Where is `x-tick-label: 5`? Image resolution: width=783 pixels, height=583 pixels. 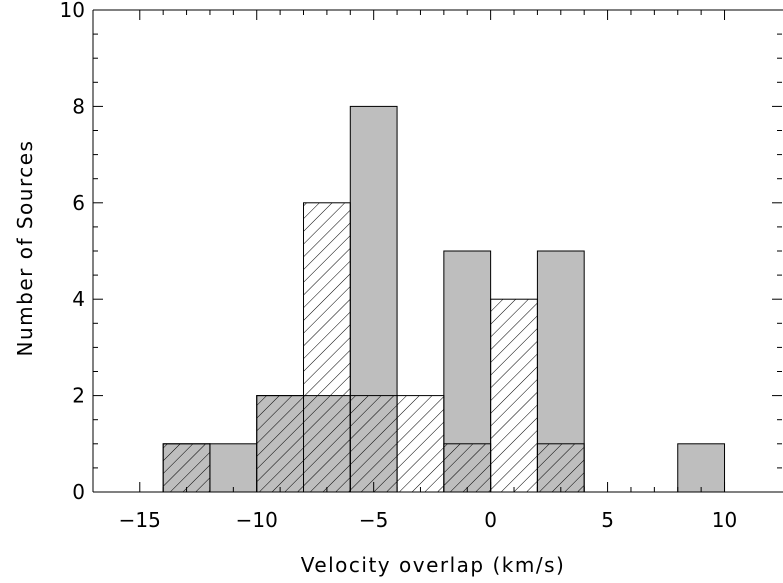 x-tick-label: 5 is located at coordinates (607, 520).